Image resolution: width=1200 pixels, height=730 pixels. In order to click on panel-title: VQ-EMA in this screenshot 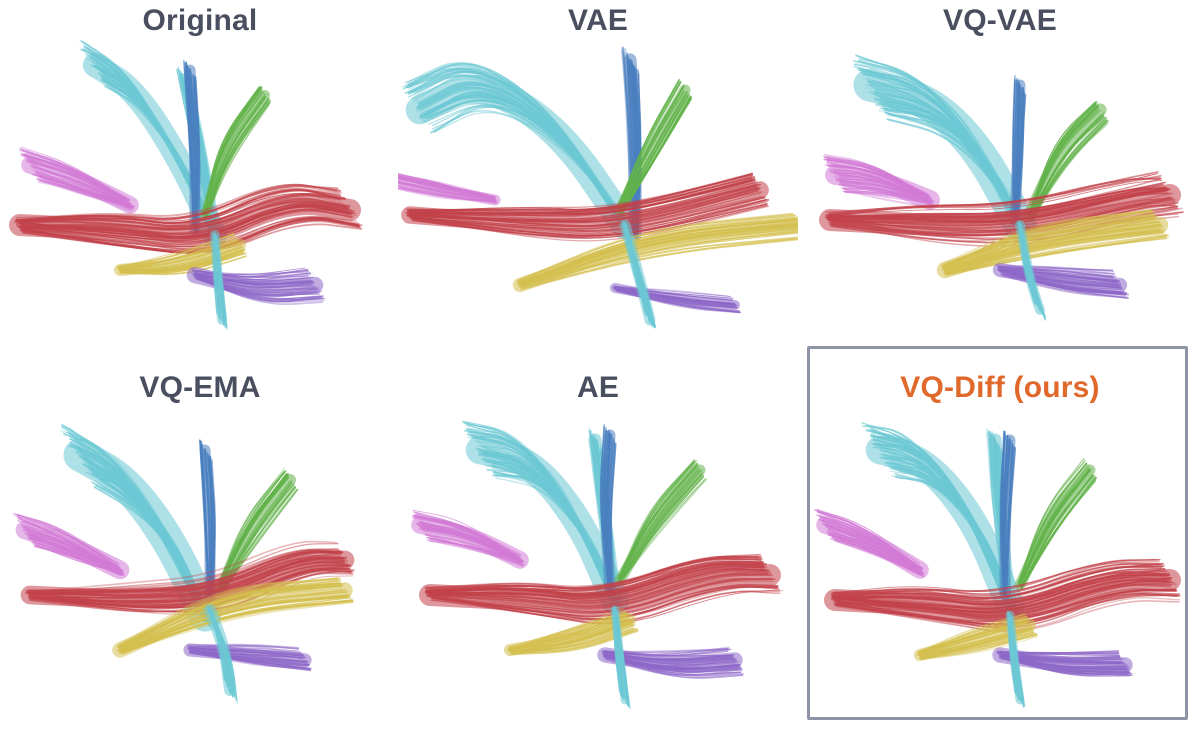, I will do `click(200, 387)`.